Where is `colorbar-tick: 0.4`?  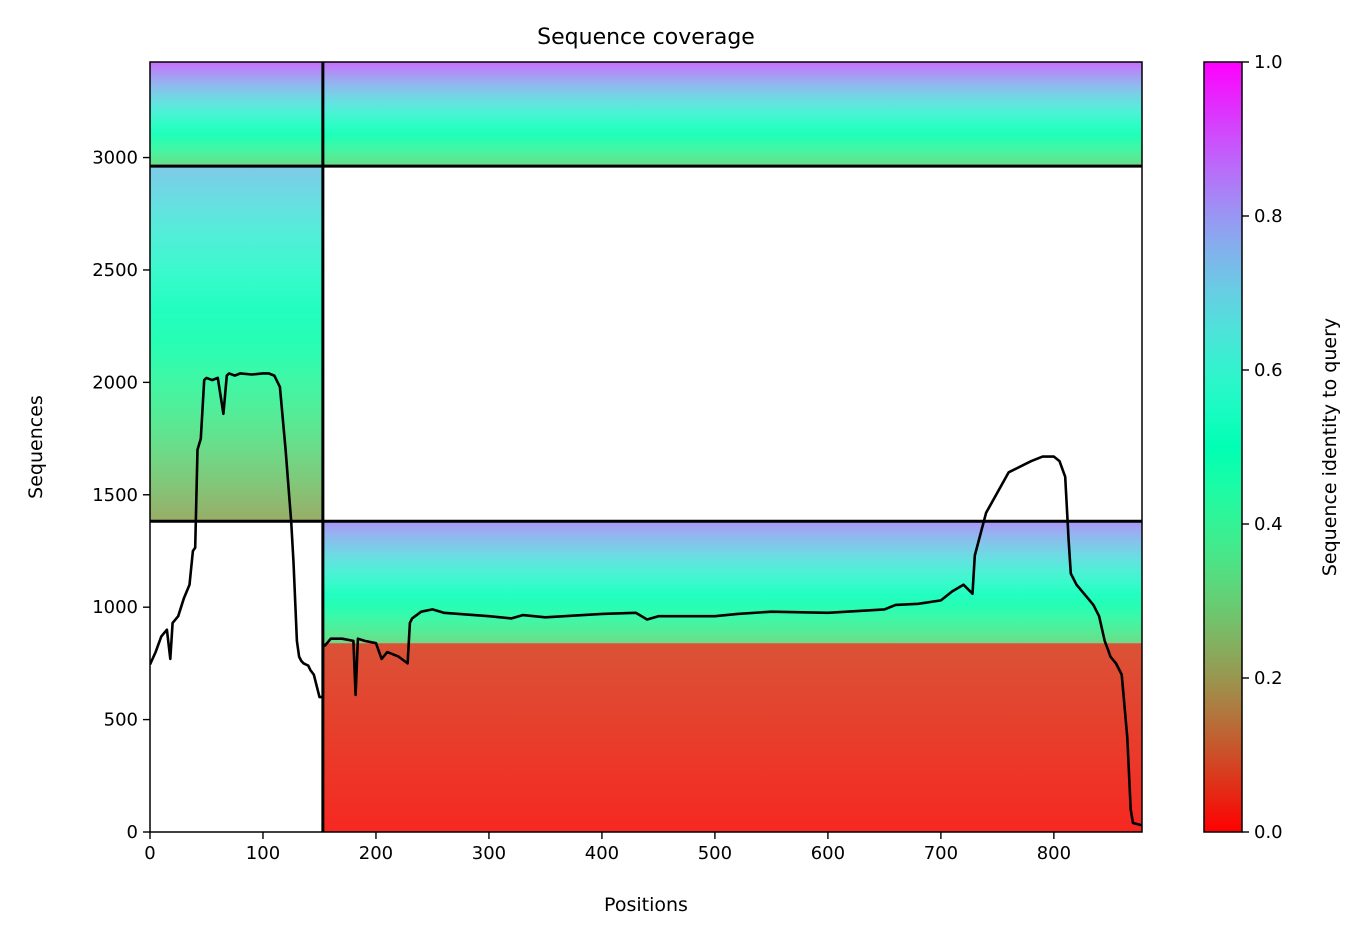
colorbar-tick: 0.4 is located at coordinates (1262, 524).